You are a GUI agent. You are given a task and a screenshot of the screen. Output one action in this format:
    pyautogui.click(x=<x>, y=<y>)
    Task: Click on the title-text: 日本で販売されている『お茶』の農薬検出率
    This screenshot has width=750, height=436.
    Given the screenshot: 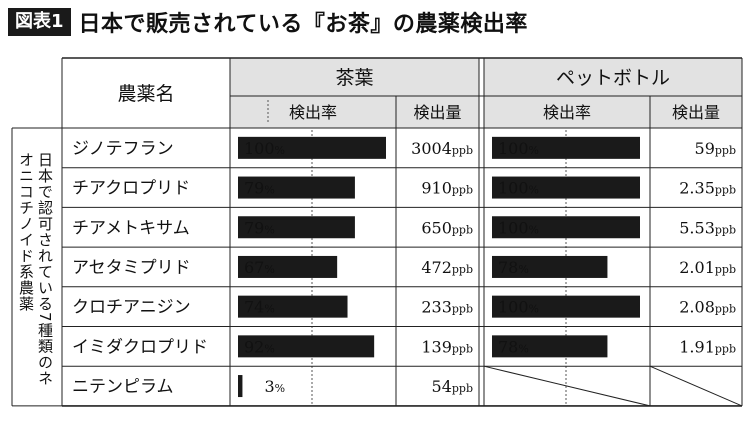 What is the action you would take?
    pyautogui.click(x=303, y=24)
    